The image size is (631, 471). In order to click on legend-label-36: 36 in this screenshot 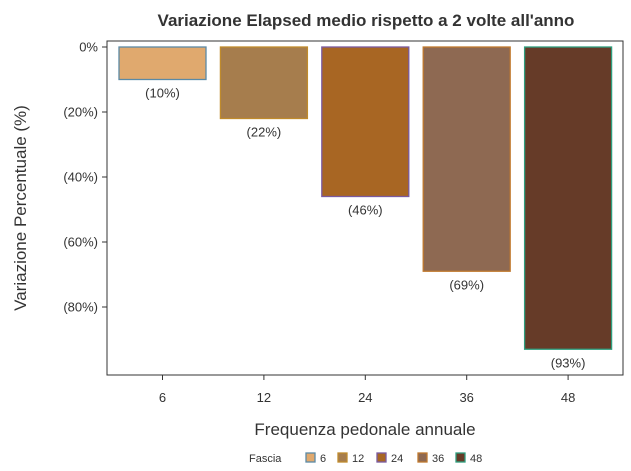, I will do `click(438, 459)`.